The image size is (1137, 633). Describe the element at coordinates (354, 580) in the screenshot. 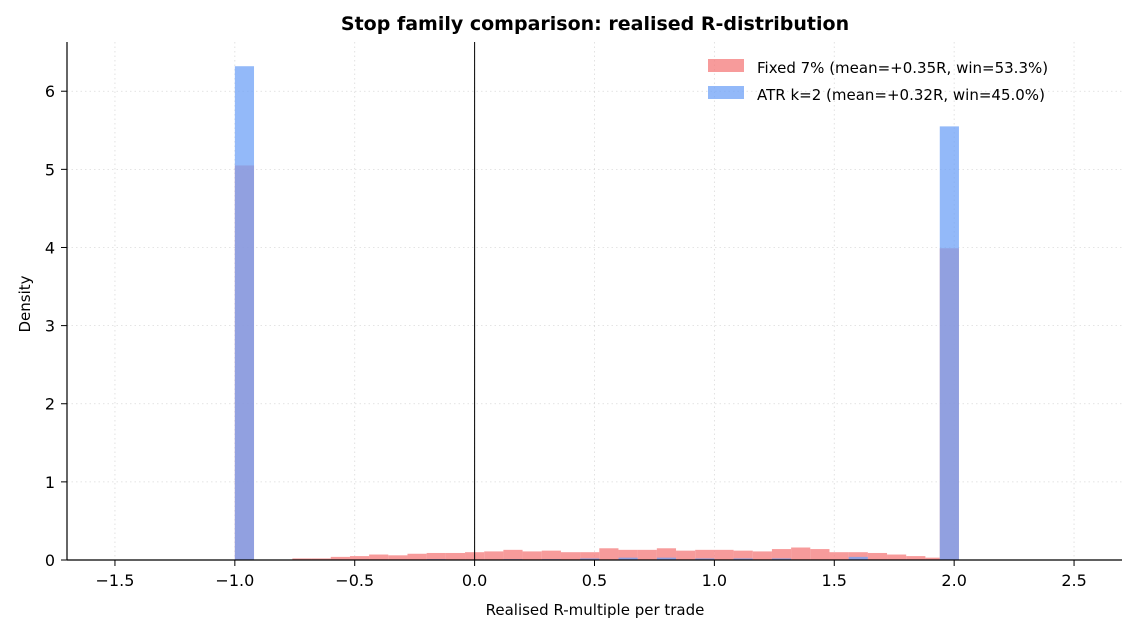

I see `x-tick-label: −0.5` at that location.